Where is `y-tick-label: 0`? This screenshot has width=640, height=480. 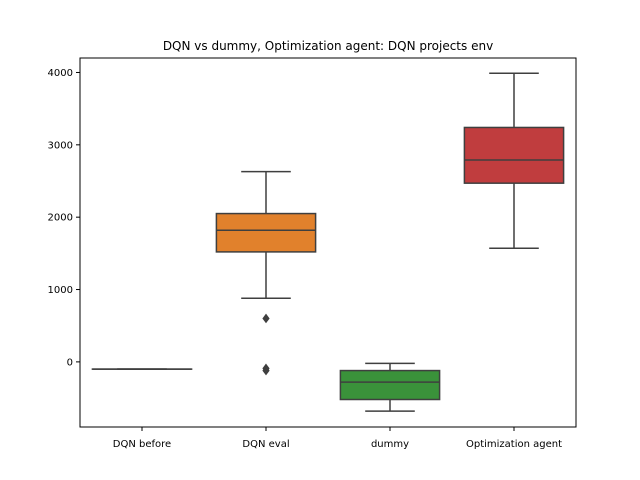
y-tick-label: 0 is located at coordinates (70, 362).